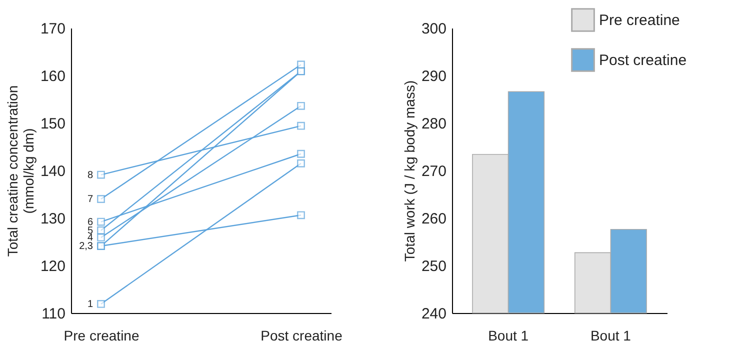 The width and height of the screenshot is (737, 345). What do you see at coordinates (90, 175) in the screenshot?
I see `series-label: 8` at bounding box center [90, 175].